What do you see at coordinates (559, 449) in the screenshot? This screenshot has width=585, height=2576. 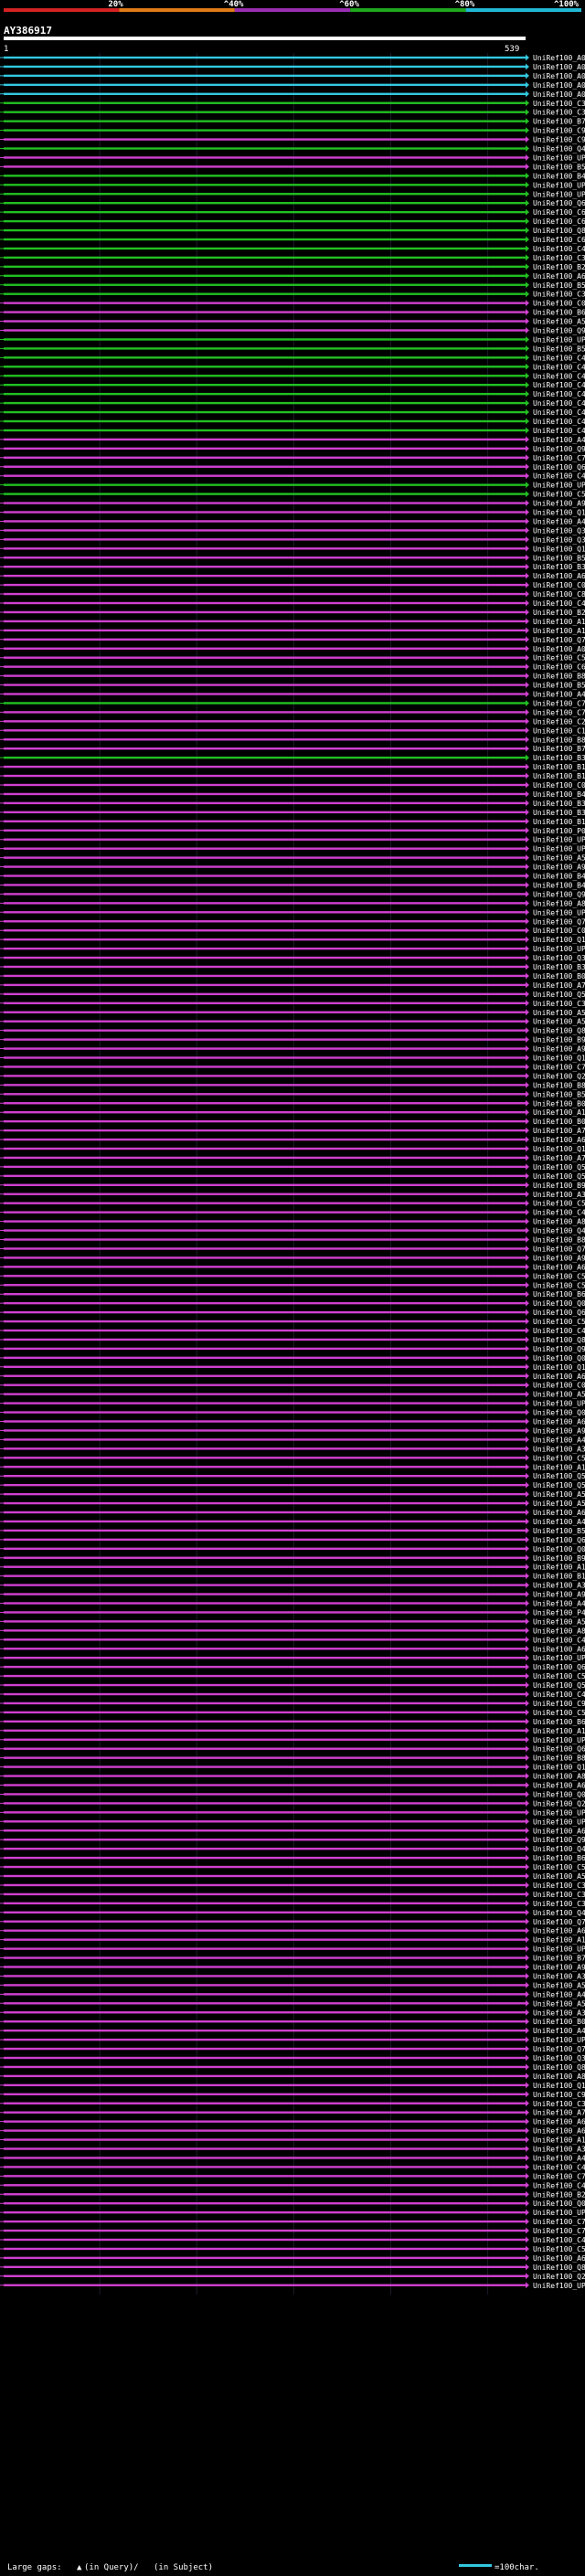 I see `hit-label: UniRef100_Q9A7K9` at bounding box center [559, 449].